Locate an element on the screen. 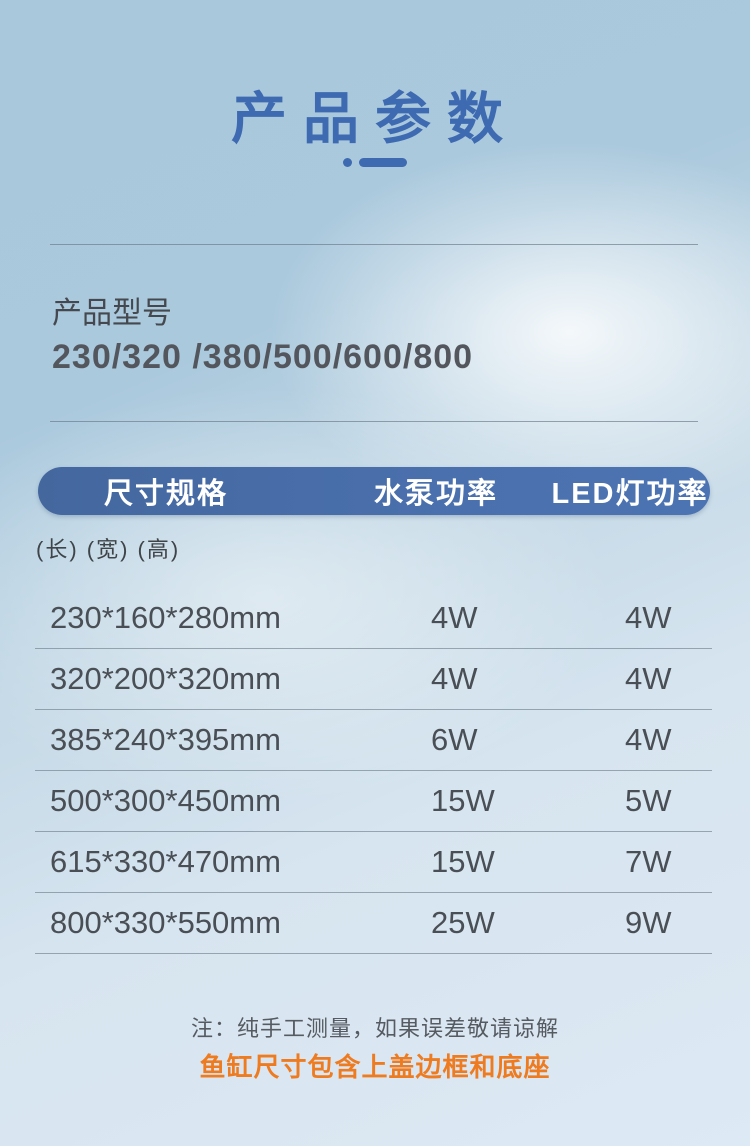 The height and width of the screenshot is (1146, 750). cell-size: 800*330*550mm is located at coordinates (165, 922).